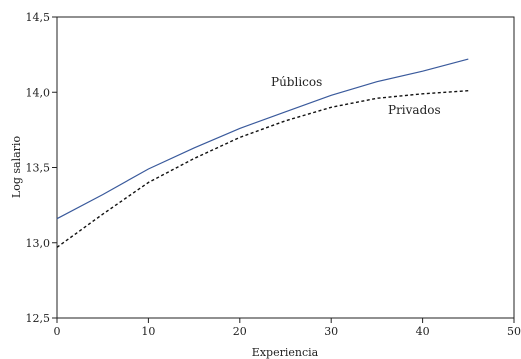 Image resolution: width=521 pixels, height=359 pixels. What do you see at coordinates (38, 168) in the screenshot?
I see `y-tick-label: 13,5` at bounding box center [38, 168].